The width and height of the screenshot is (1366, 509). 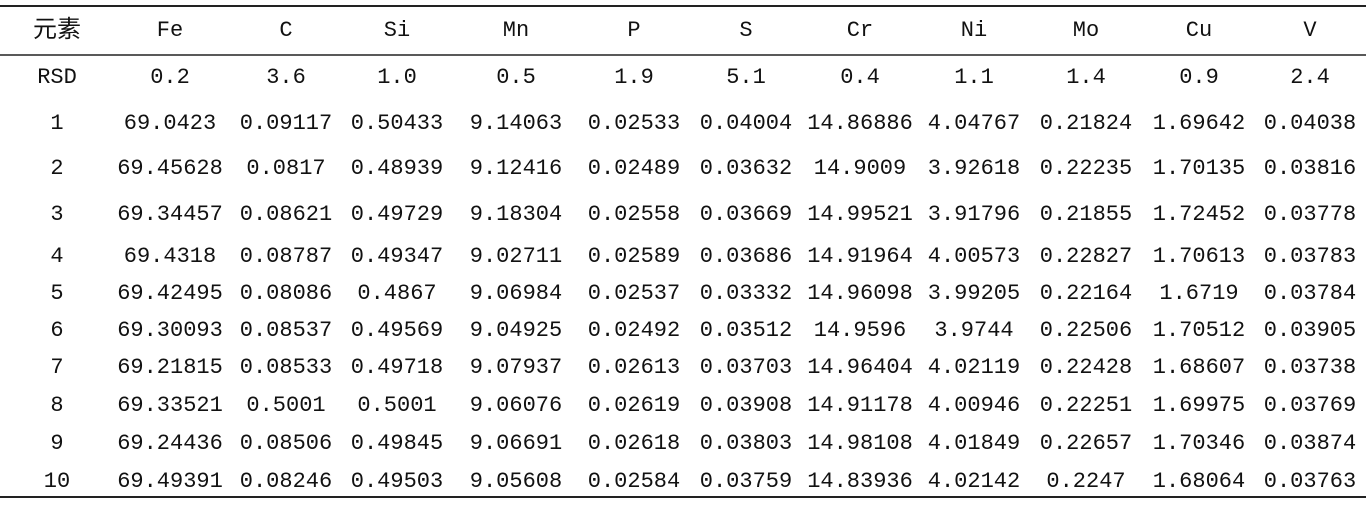 What do you see at coordinates (286, 256) in the screenshot?
I see `cell: 0.08787` at bounding box center [286, 256].